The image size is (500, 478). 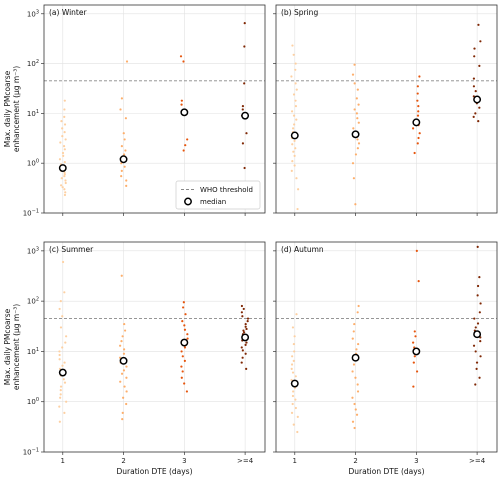 What do you see at coordinates (33, 401) in the screenshot?
I see `y-tick-label: 10⁰` at bounding box center [33, 401].